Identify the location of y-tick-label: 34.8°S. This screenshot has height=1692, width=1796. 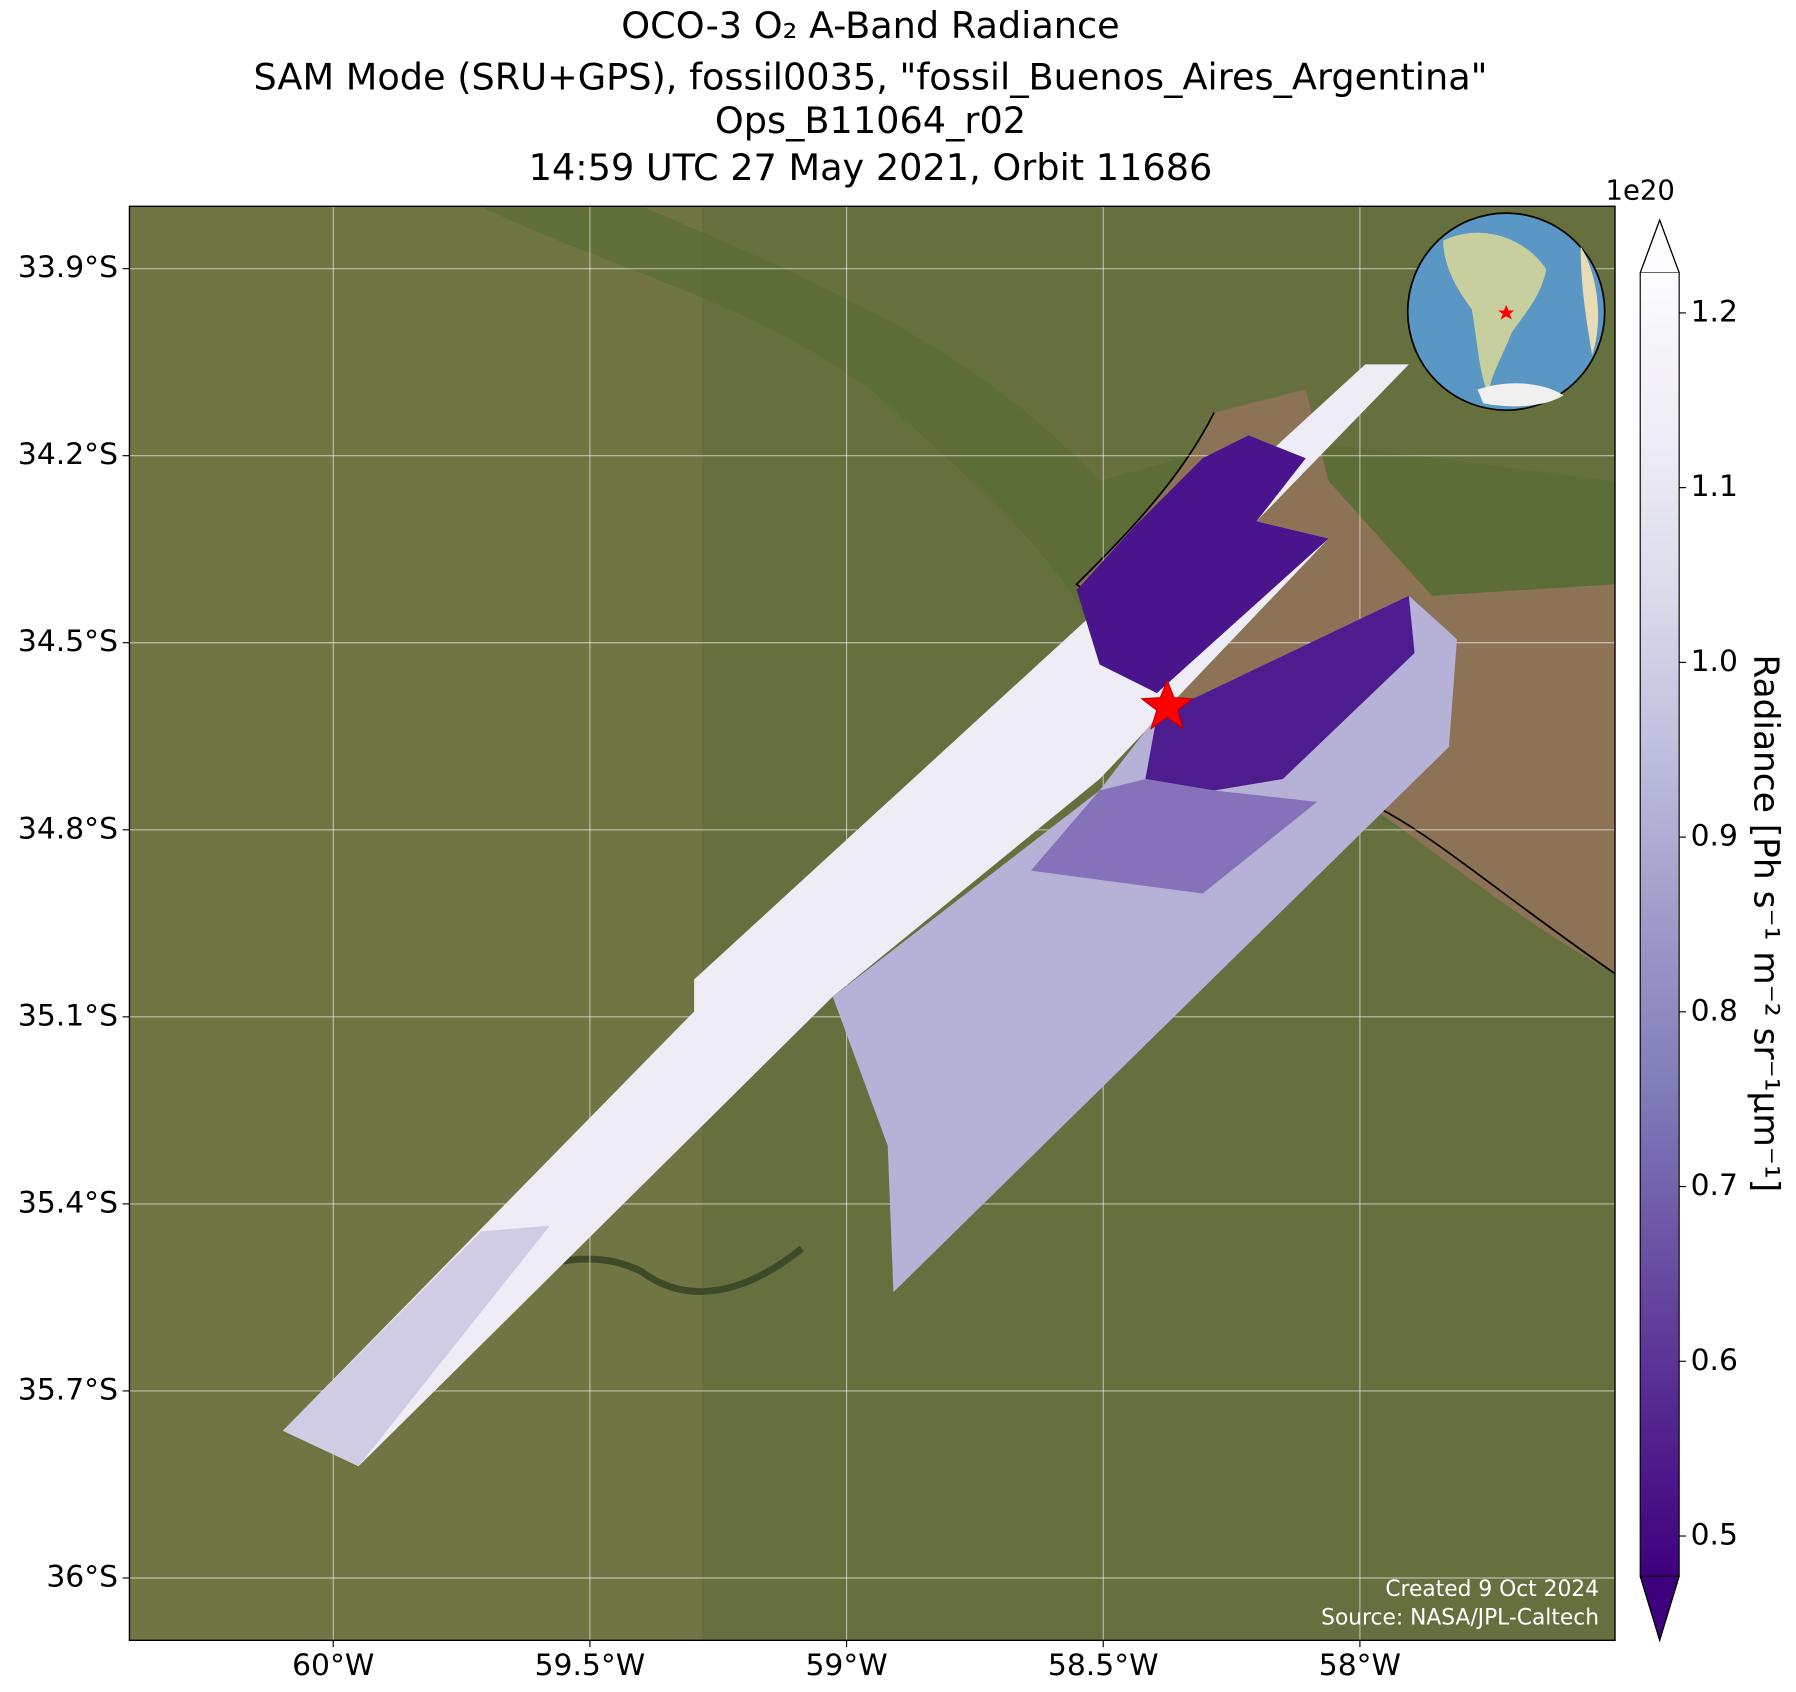
(68, 828).